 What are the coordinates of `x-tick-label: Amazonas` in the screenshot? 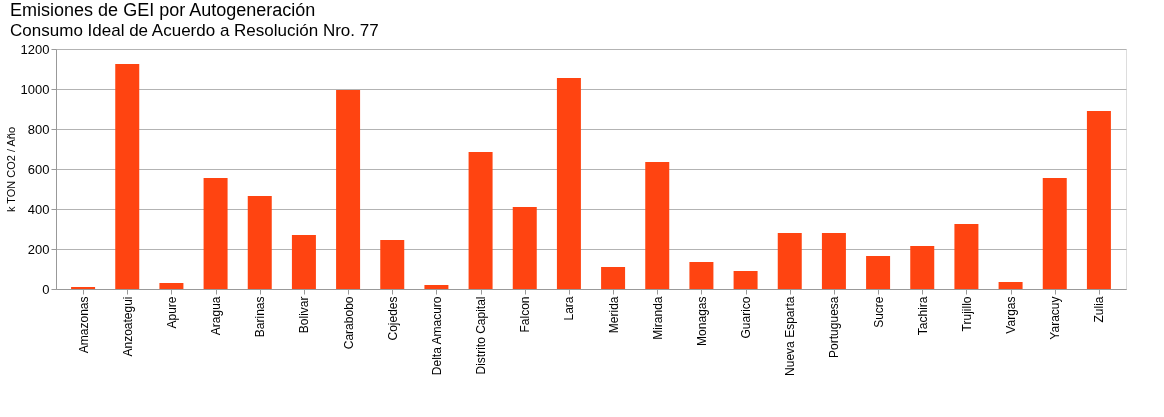 It's located at (83, 325).